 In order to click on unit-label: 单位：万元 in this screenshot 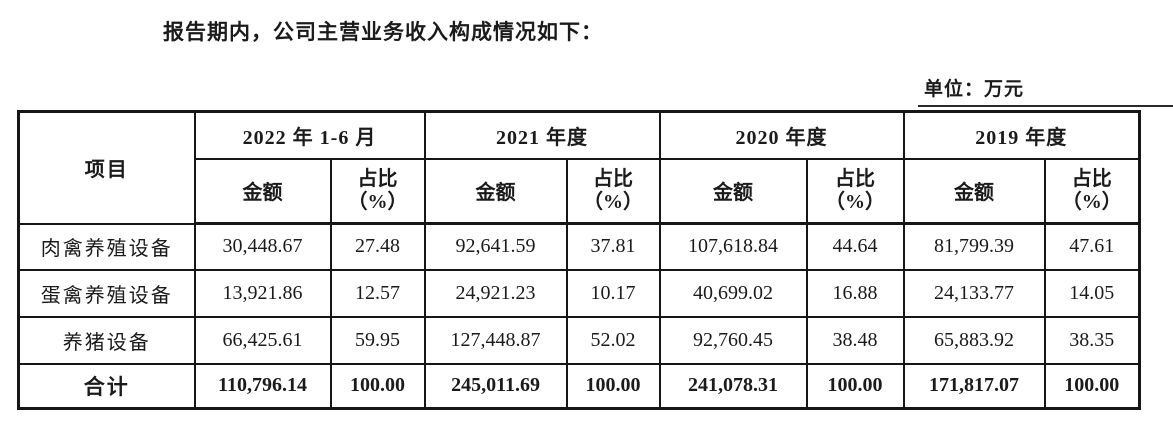, I will do `click(974, 89)`.